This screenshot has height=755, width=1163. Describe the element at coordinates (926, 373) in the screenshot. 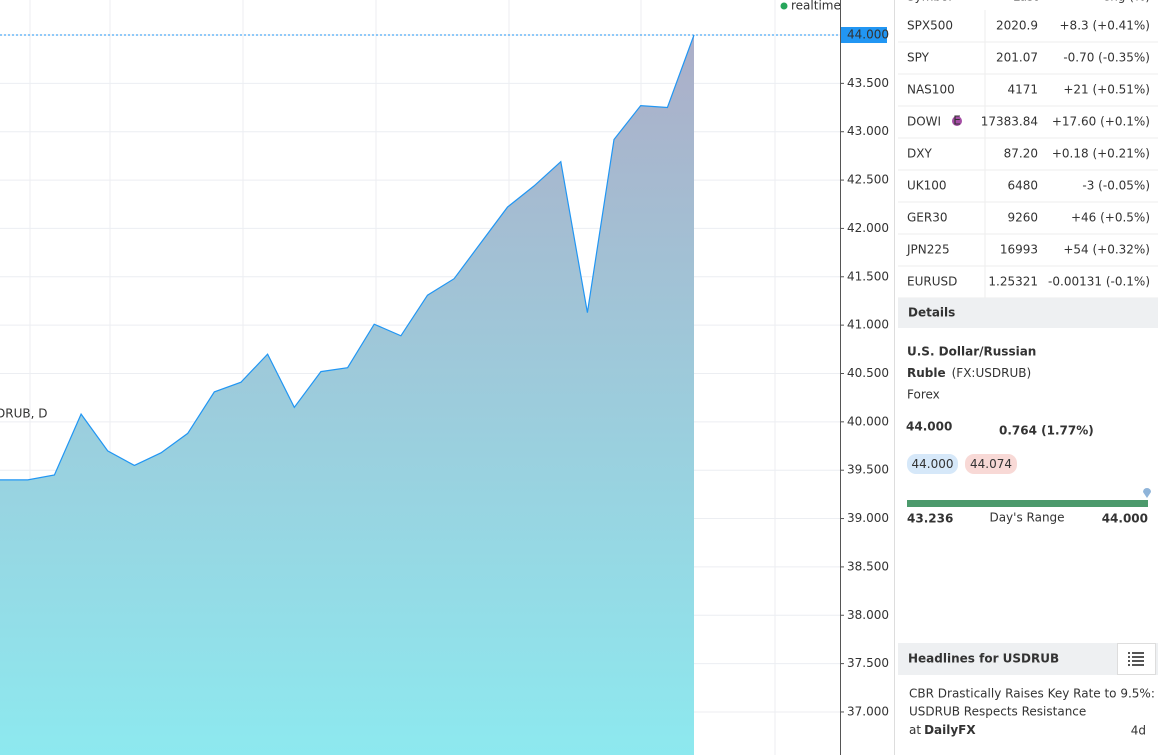

I see `instrument-name-line: Ruble` at that location.